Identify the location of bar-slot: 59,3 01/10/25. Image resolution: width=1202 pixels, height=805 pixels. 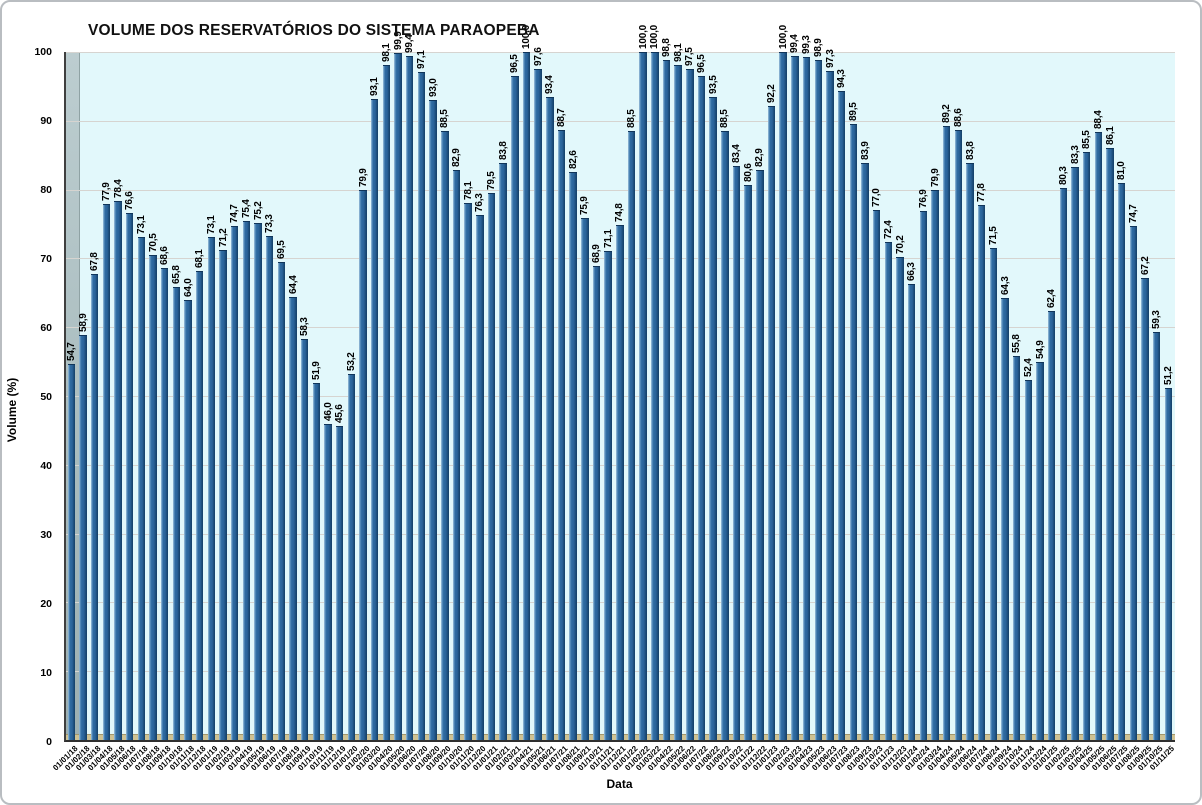
(1150, 412).